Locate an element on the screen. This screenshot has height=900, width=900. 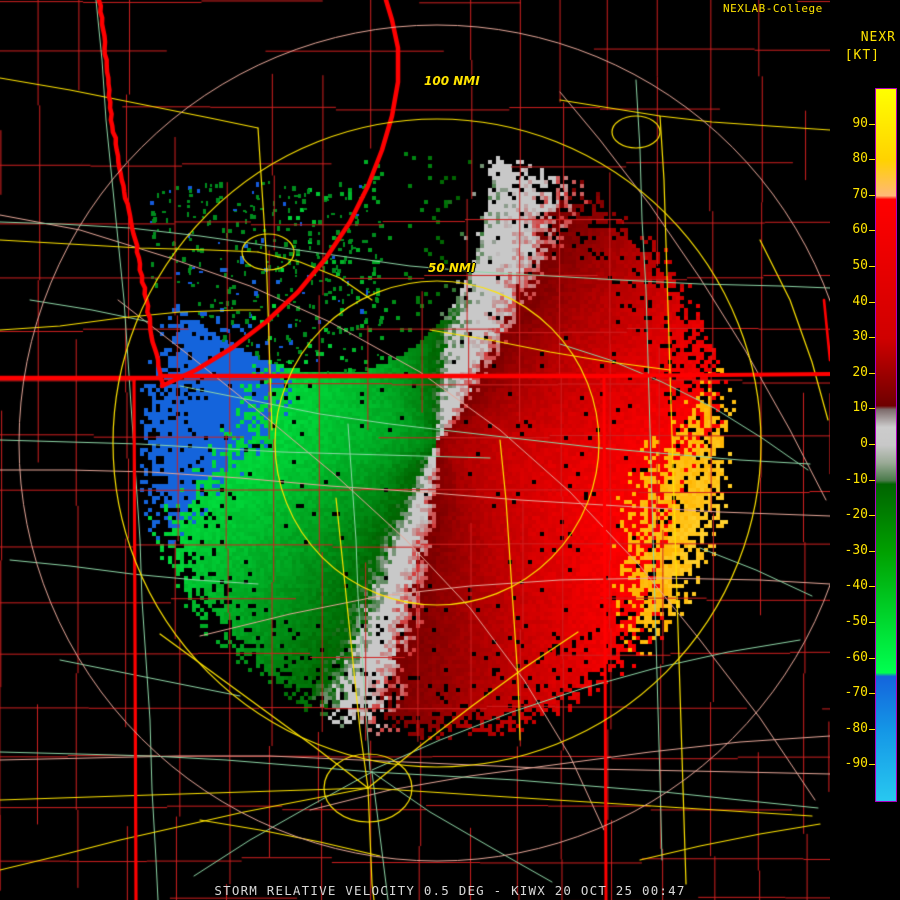
colorbar-tick--40: -40 is located at coordinates (856, 586).